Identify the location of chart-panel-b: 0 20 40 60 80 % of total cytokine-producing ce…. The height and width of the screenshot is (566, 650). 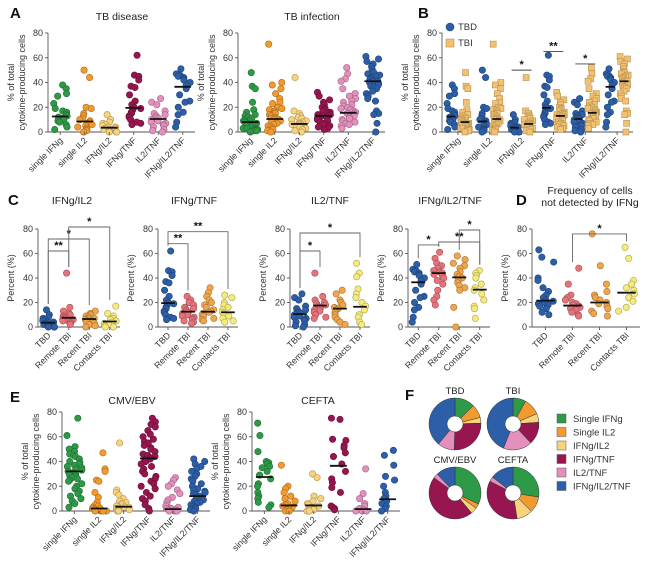
(516, 101).